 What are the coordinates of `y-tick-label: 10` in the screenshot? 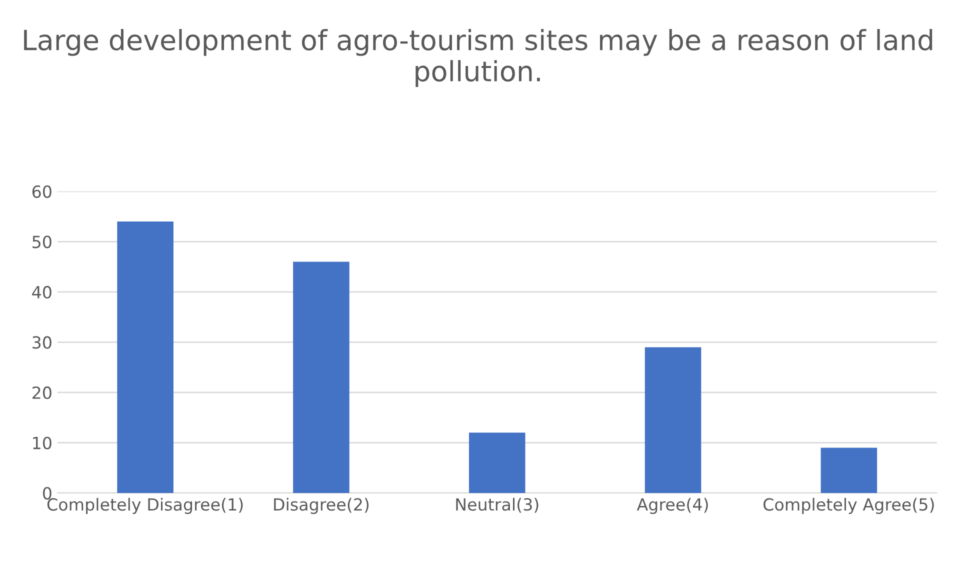 It's located at (42, 443).